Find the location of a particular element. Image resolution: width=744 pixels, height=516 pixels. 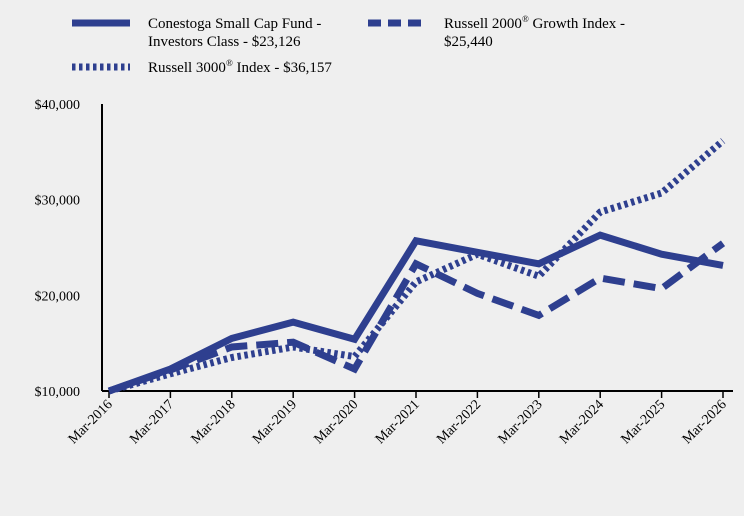

legend-item-russell3000: Russell 3000® Index - $36,157 is located at coordinates (202, 67).